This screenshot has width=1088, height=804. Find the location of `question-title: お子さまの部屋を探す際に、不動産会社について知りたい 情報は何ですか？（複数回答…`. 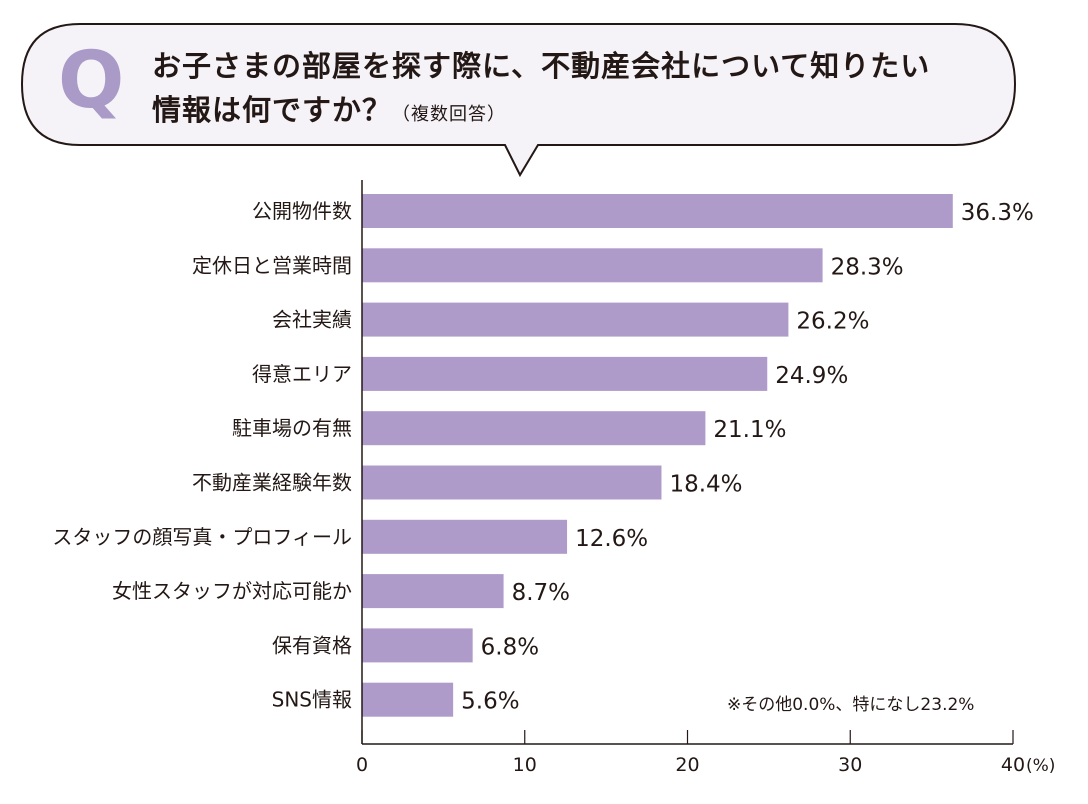

question-title: お子さまの部屋を探す際に、不動産会社について知りたい 情報は何ですか？（複数回答… is located at coordinates (541, 90).